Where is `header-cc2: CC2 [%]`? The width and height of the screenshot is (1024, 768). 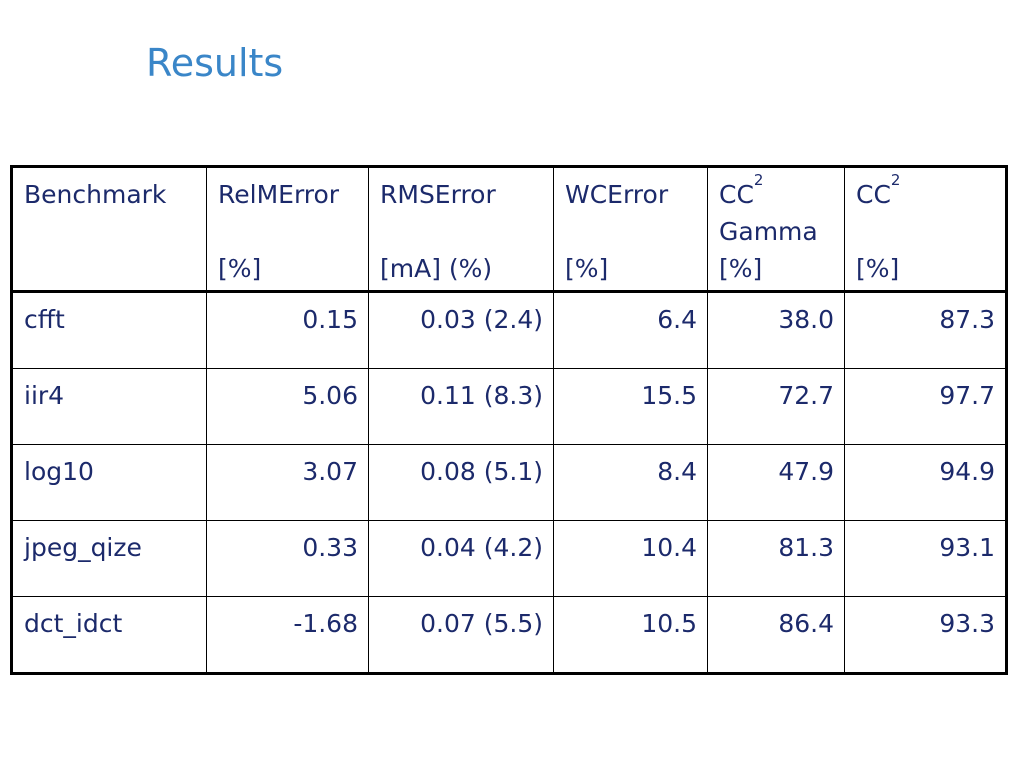
header-cc2: CC2 [%] is located at coordinates (925, 229).